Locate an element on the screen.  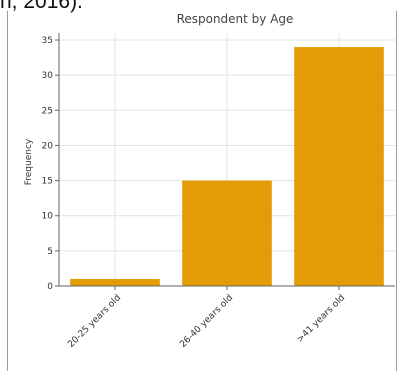
y-axis-label: Frequency is located at coordinates (29, 161).